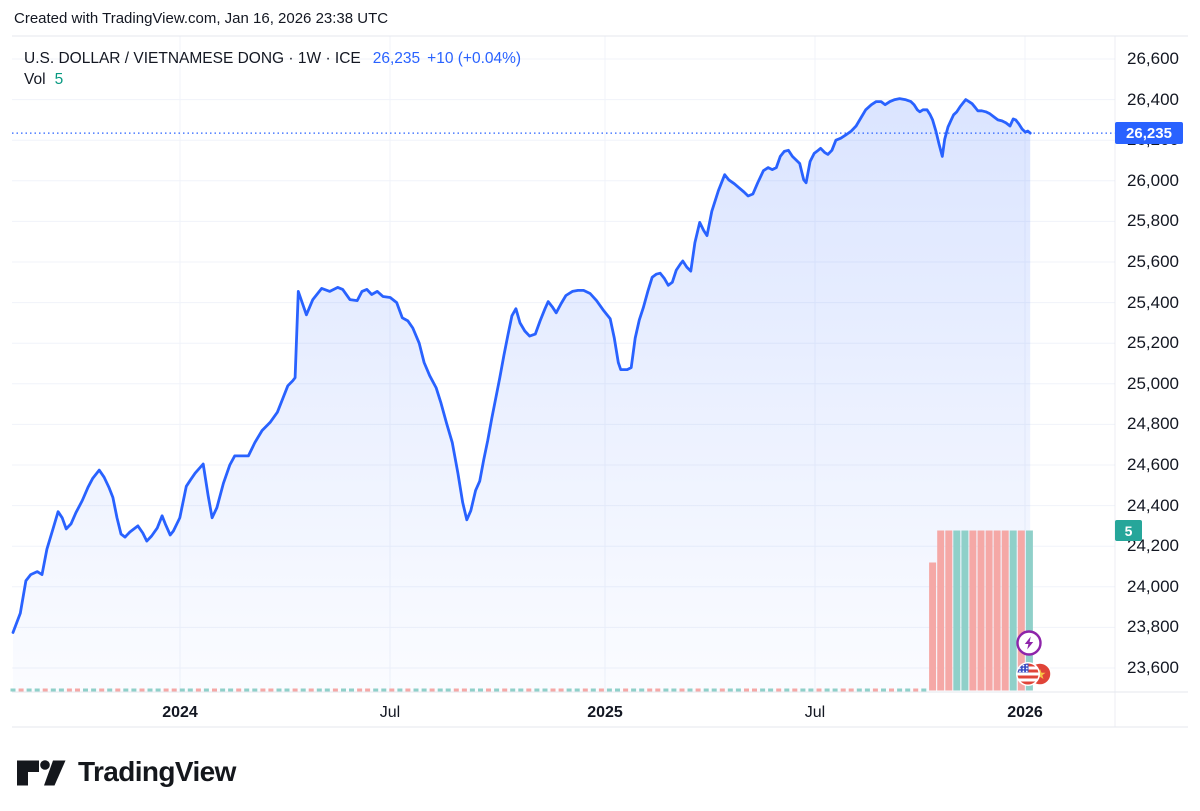 The height and width of the screenshot is (811, 1200). What do you see at coordinates (605, 712) in the screenshot?
I see `x-axis-label: 2025` at bounding box center [605, 712].